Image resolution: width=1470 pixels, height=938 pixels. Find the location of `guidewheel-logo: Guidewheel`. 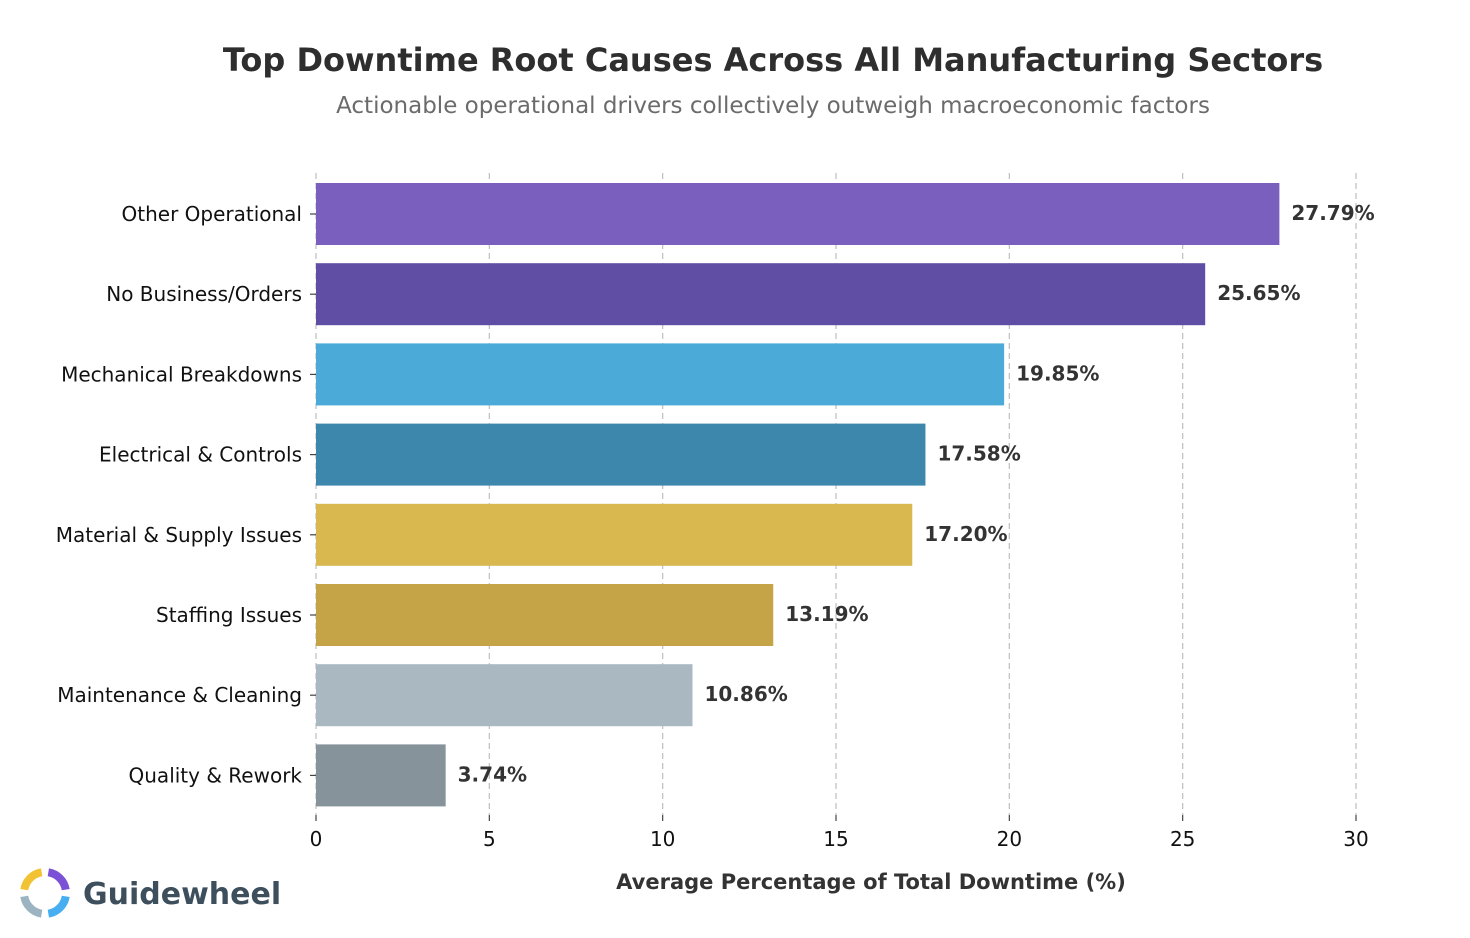

guidewheel-logo: Guidewheel is located at coordinates (150, 893).